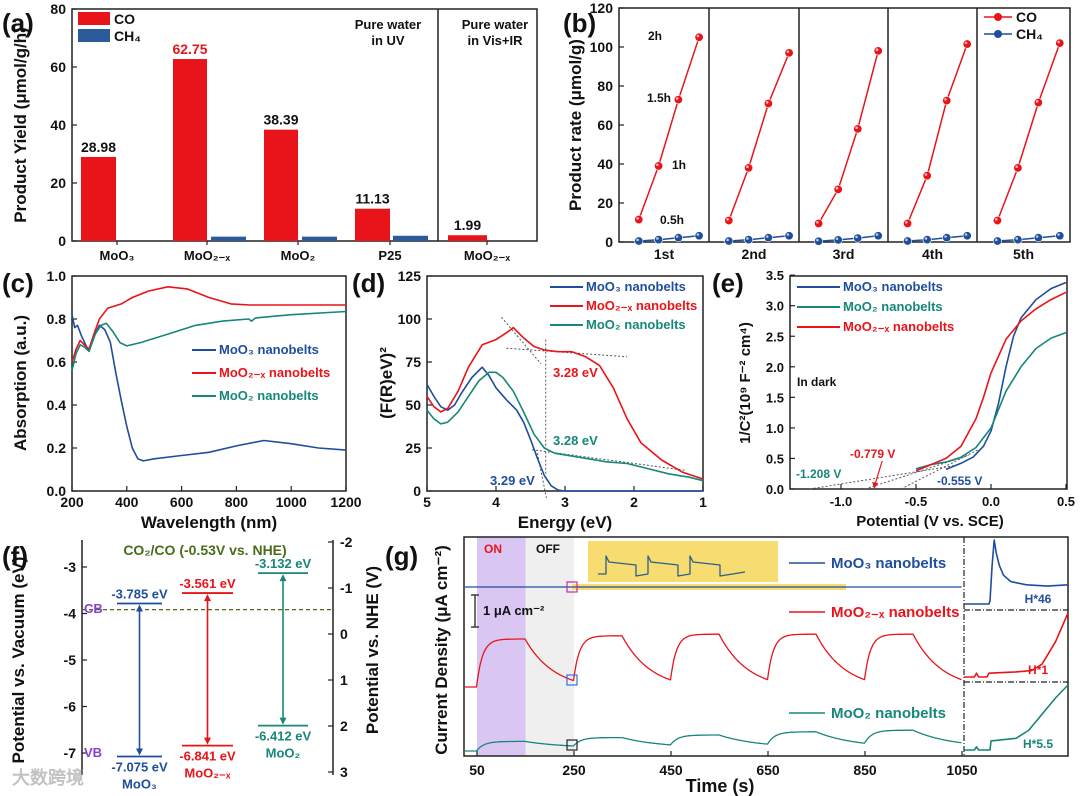 The width and height of the screenshot is (1080, 796). Describe the element at coordinates (565, 522) in the screenshot. I see `x-axis-label: Energy (eV)` at that location.